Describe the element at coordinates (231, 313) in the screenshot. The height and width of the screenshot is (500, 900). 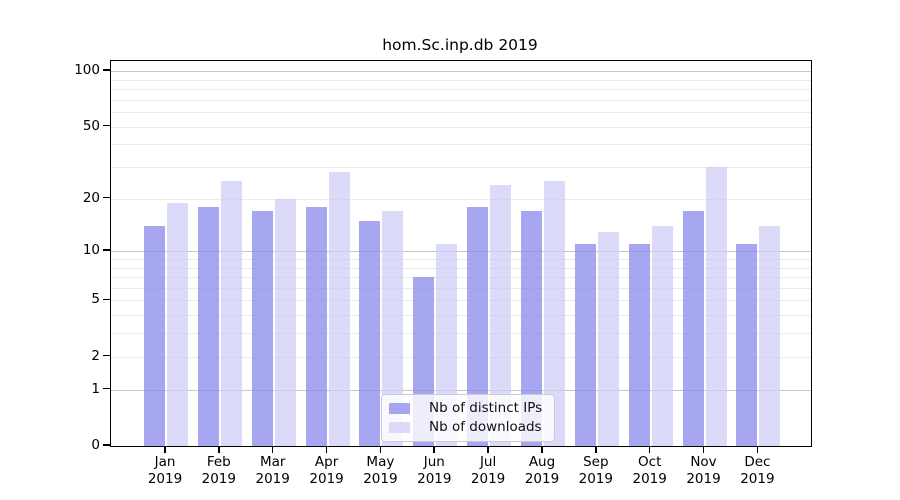
I see `bar-feb-downloads` at that location.